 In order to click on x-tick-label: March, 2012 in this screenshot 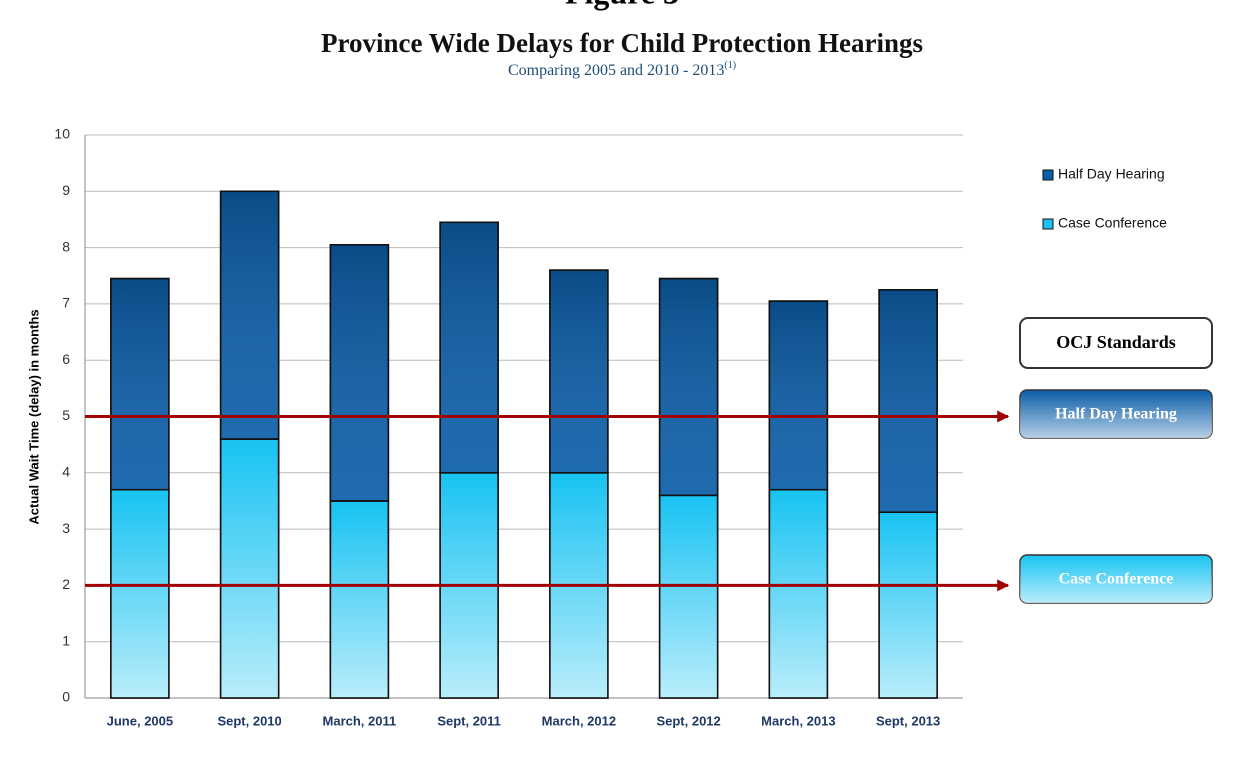, I will do `click(579, 720)`.